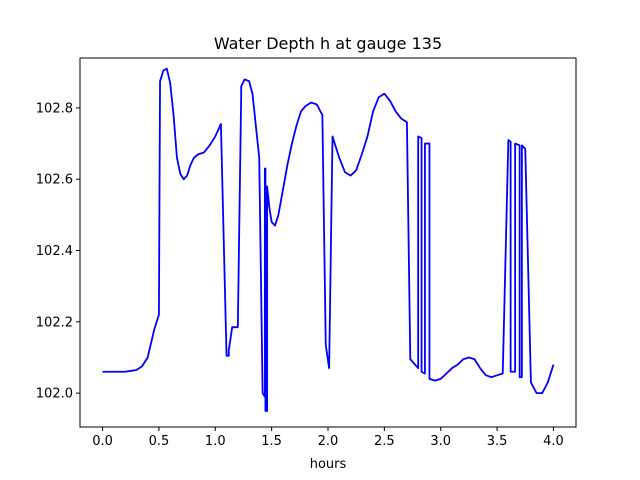 The width and height of the screenshot is (640, 480). Describe the element at coordinates (553, 441) in the screenshot. I see `x-tick-label: 4.0` at that location.